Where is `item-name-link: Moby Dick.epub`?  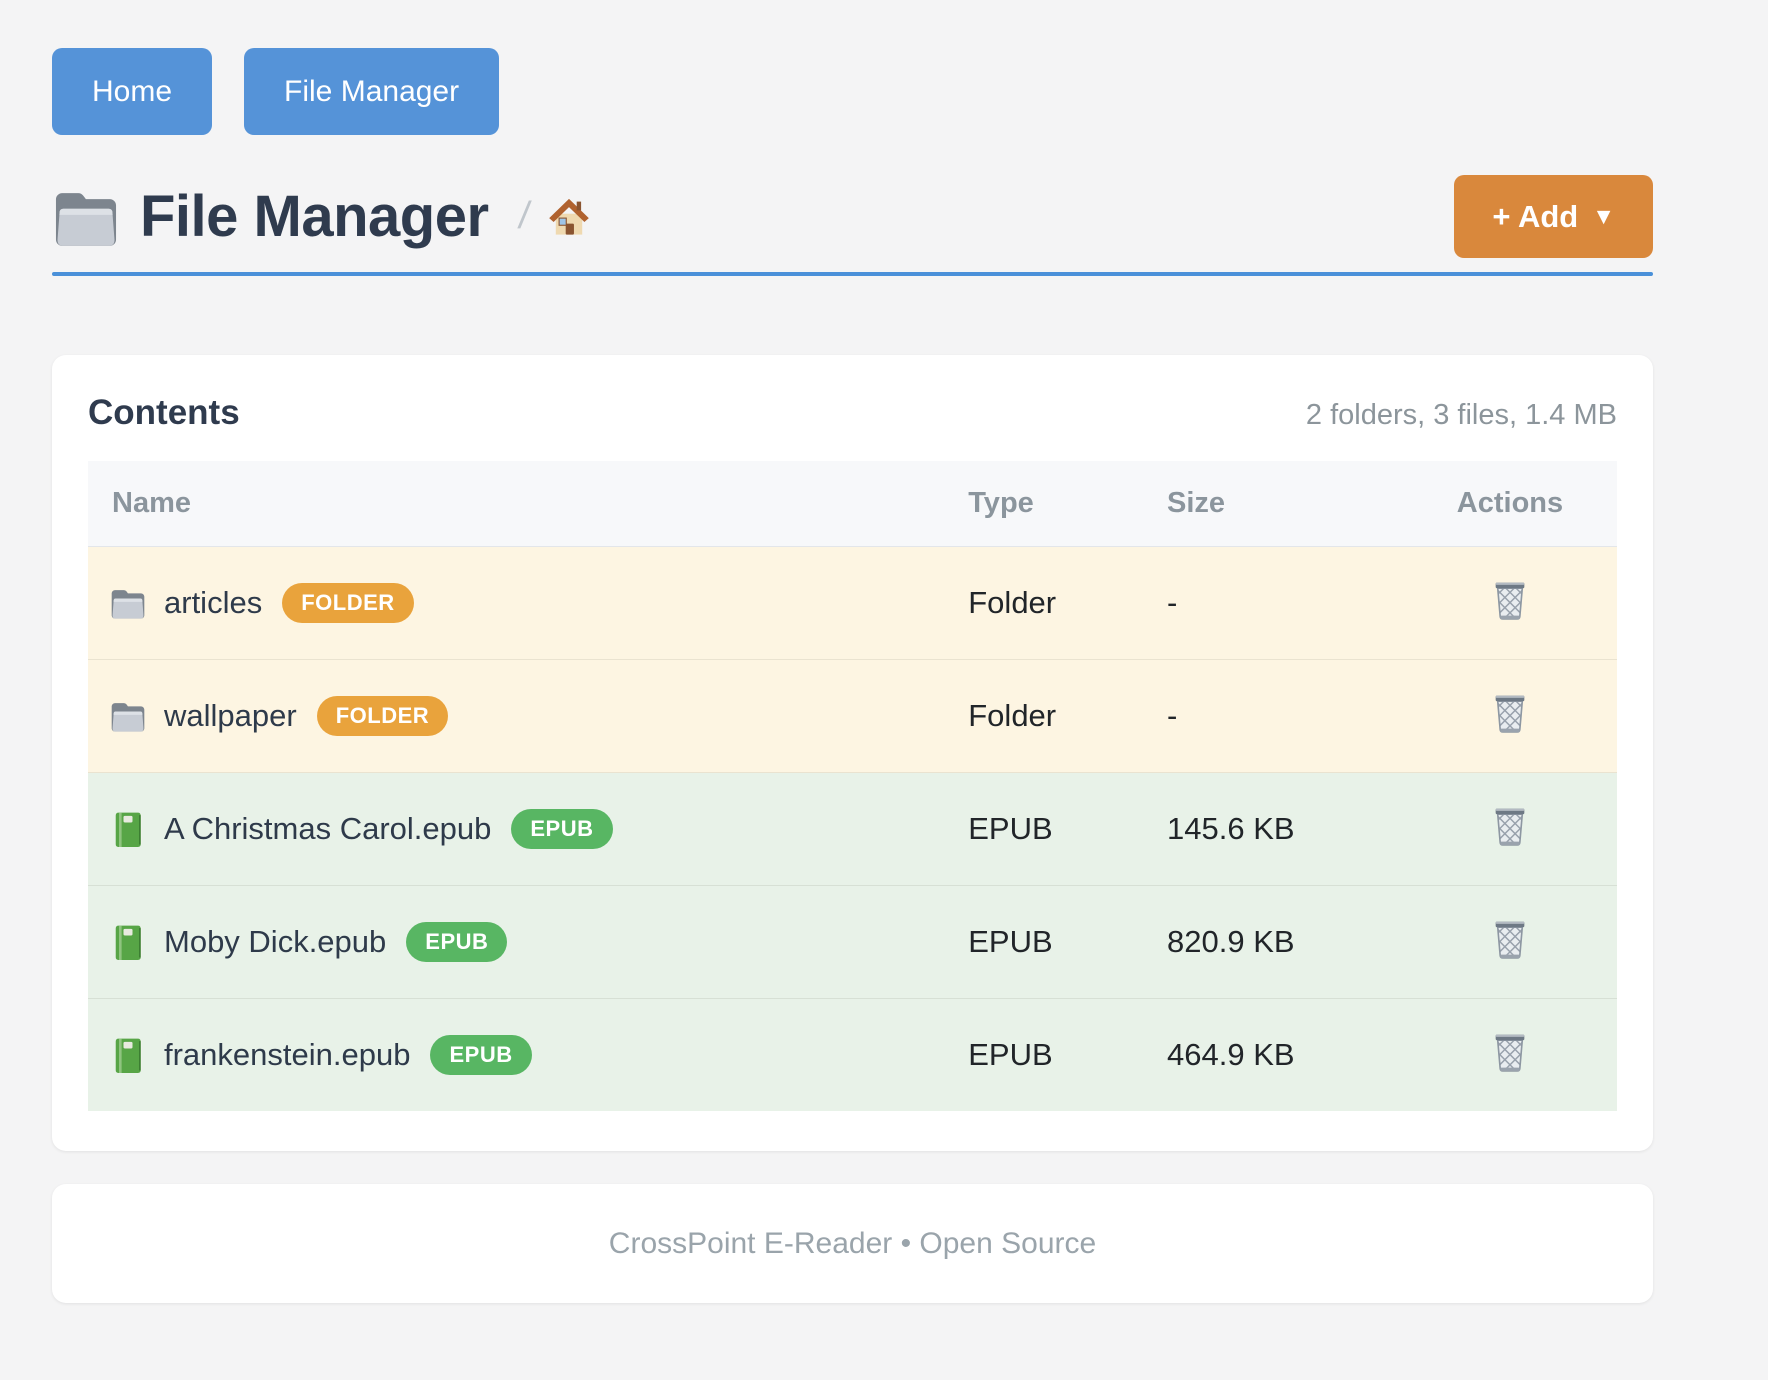
item-name-link: Moby Dick.epub is located at coordinates (275, 941).